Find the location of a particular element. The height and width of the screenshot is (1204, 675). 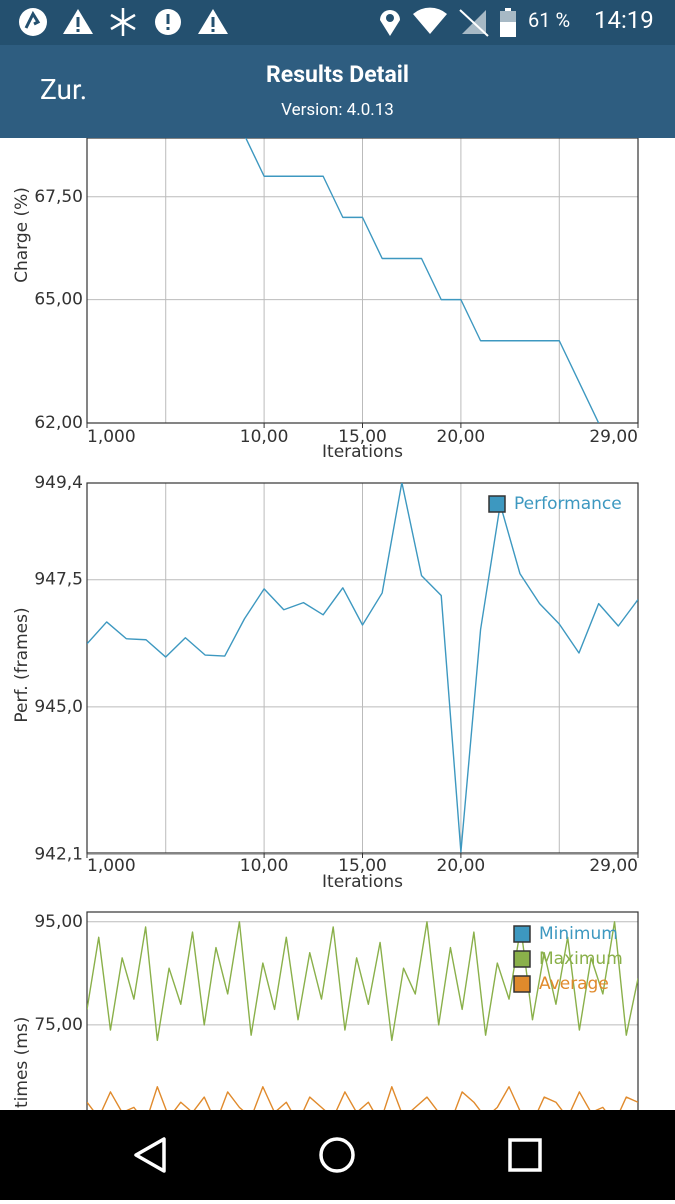

y-tick-label: 75,00 is located at coordinates (58, 1025).